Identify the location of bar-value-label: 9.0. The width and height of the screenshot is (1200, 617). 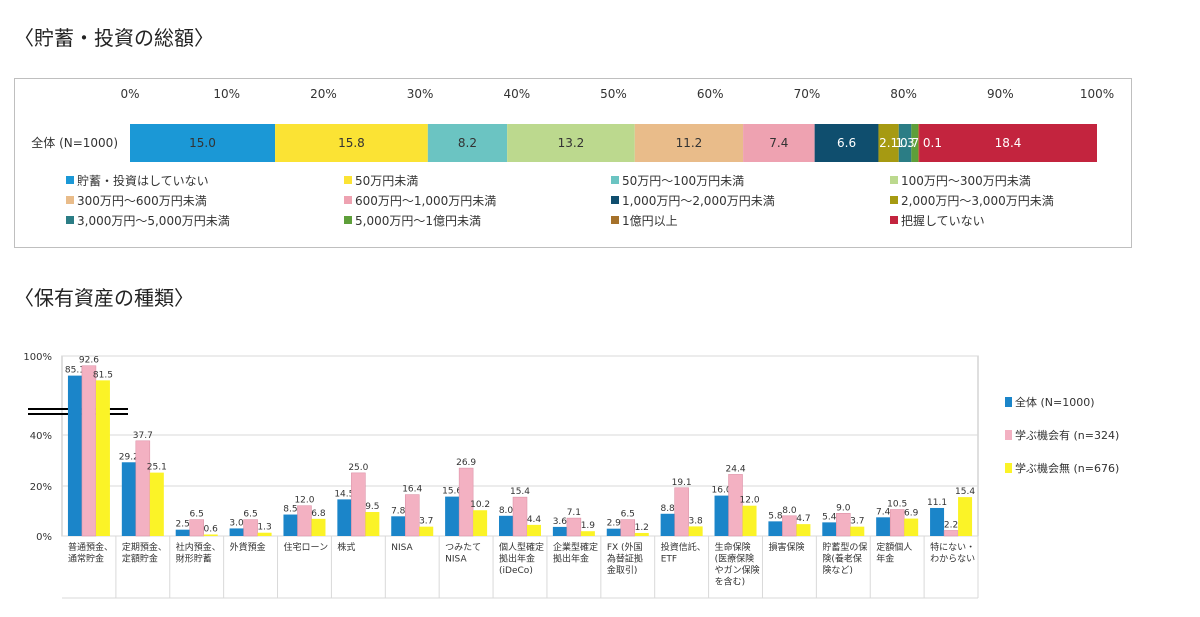
(843, 508).